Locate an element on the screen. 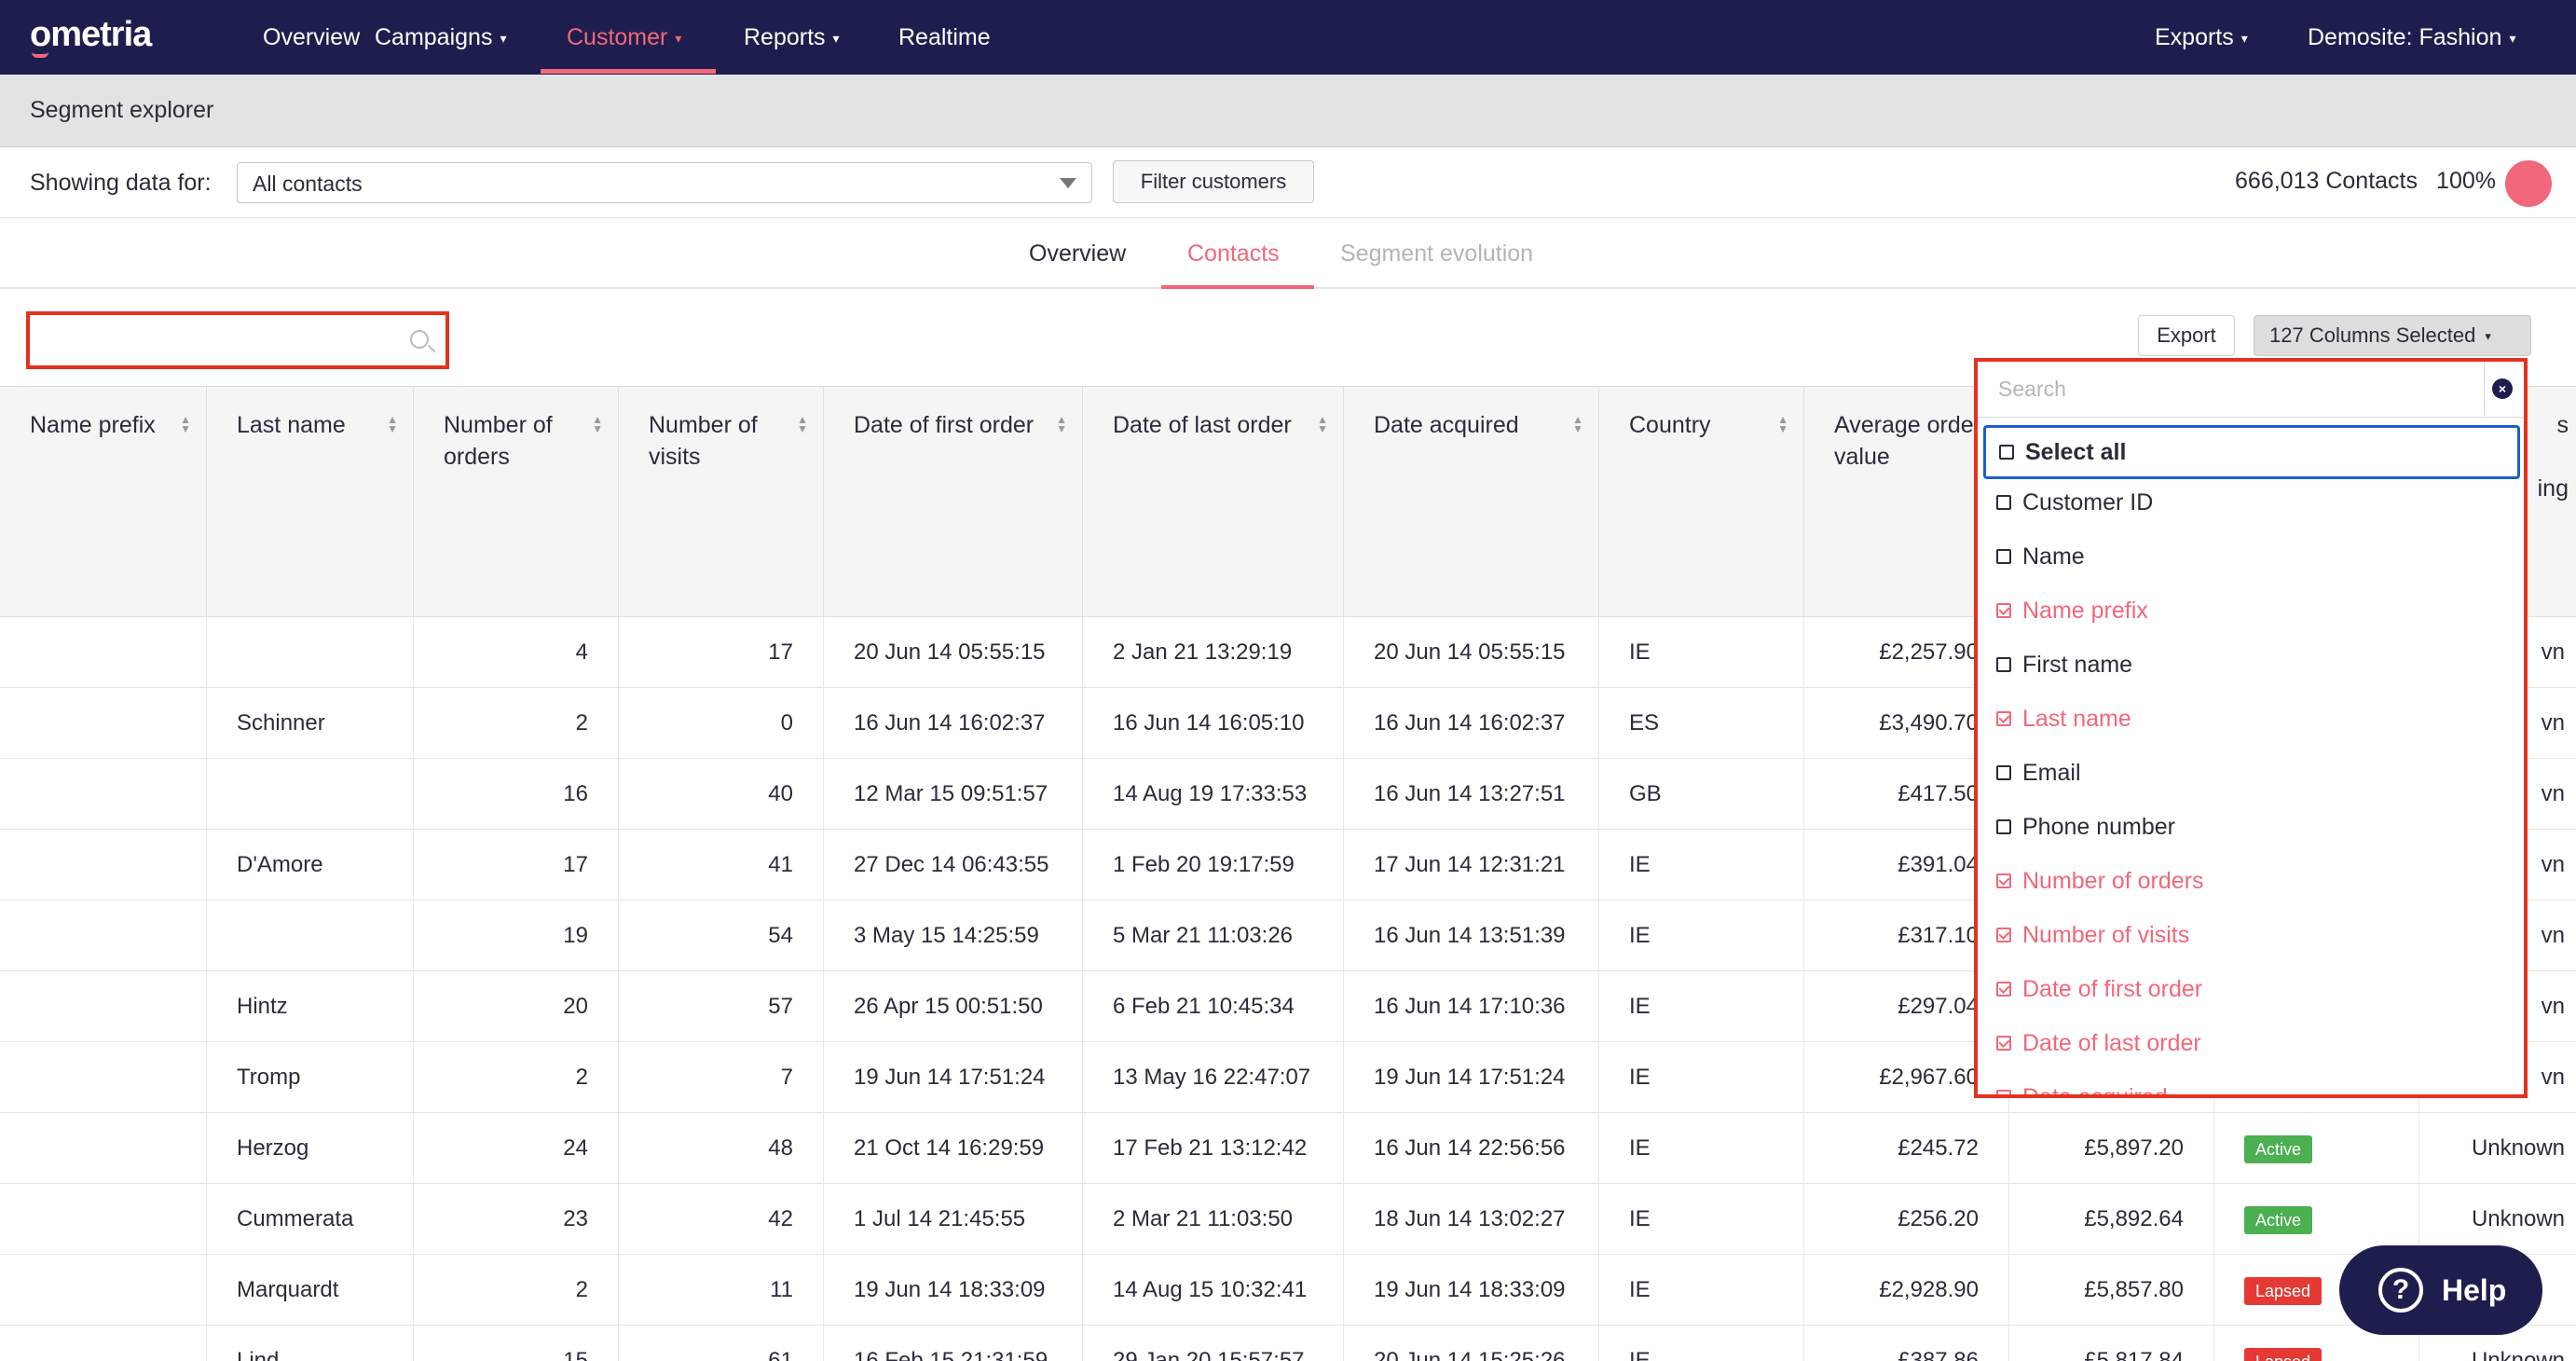  table-cell-acquired: 16 Jun 14 13:51:39 is located at coordinates (1471, 935).